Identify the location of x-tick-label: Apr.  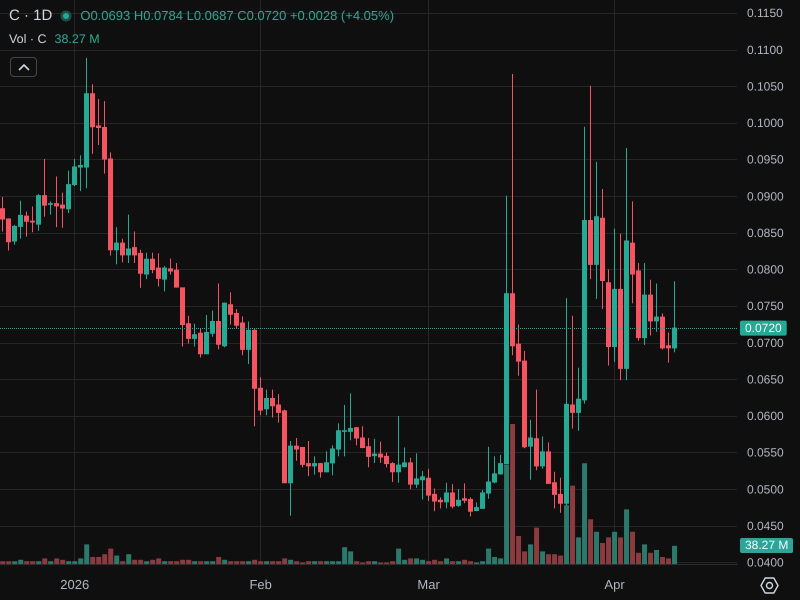
(615, 584).